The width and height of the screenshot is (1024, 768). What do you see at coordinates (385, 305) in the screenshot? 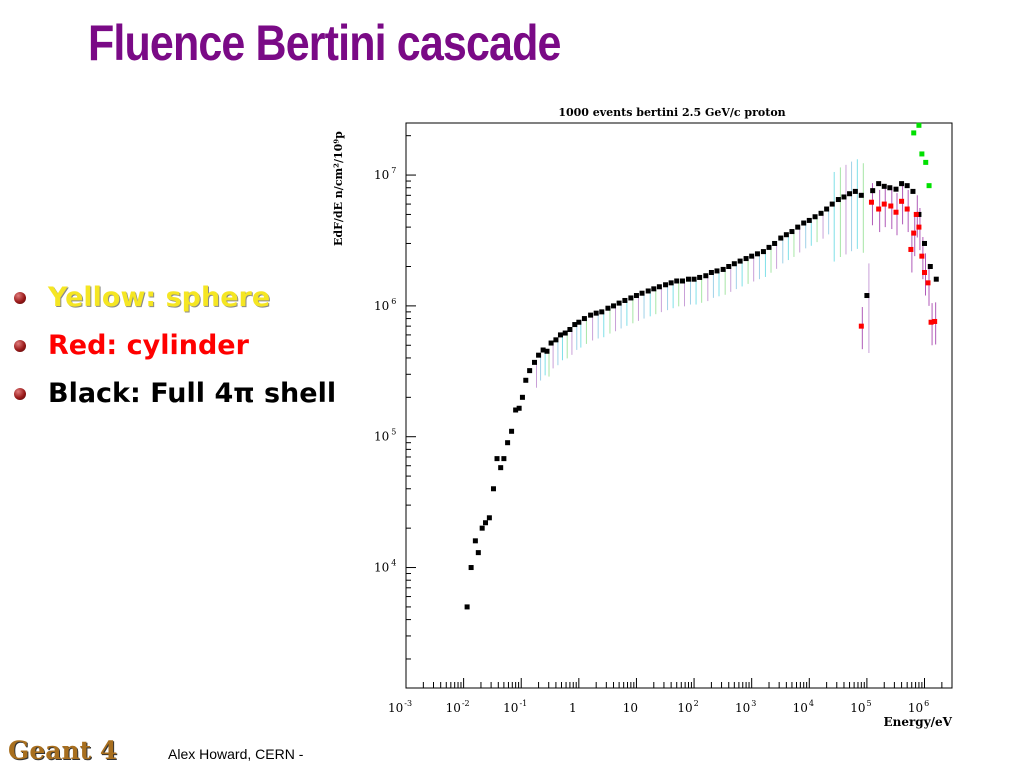
I see `y-tick-label: 10 6` at bounding box center [385, 305].